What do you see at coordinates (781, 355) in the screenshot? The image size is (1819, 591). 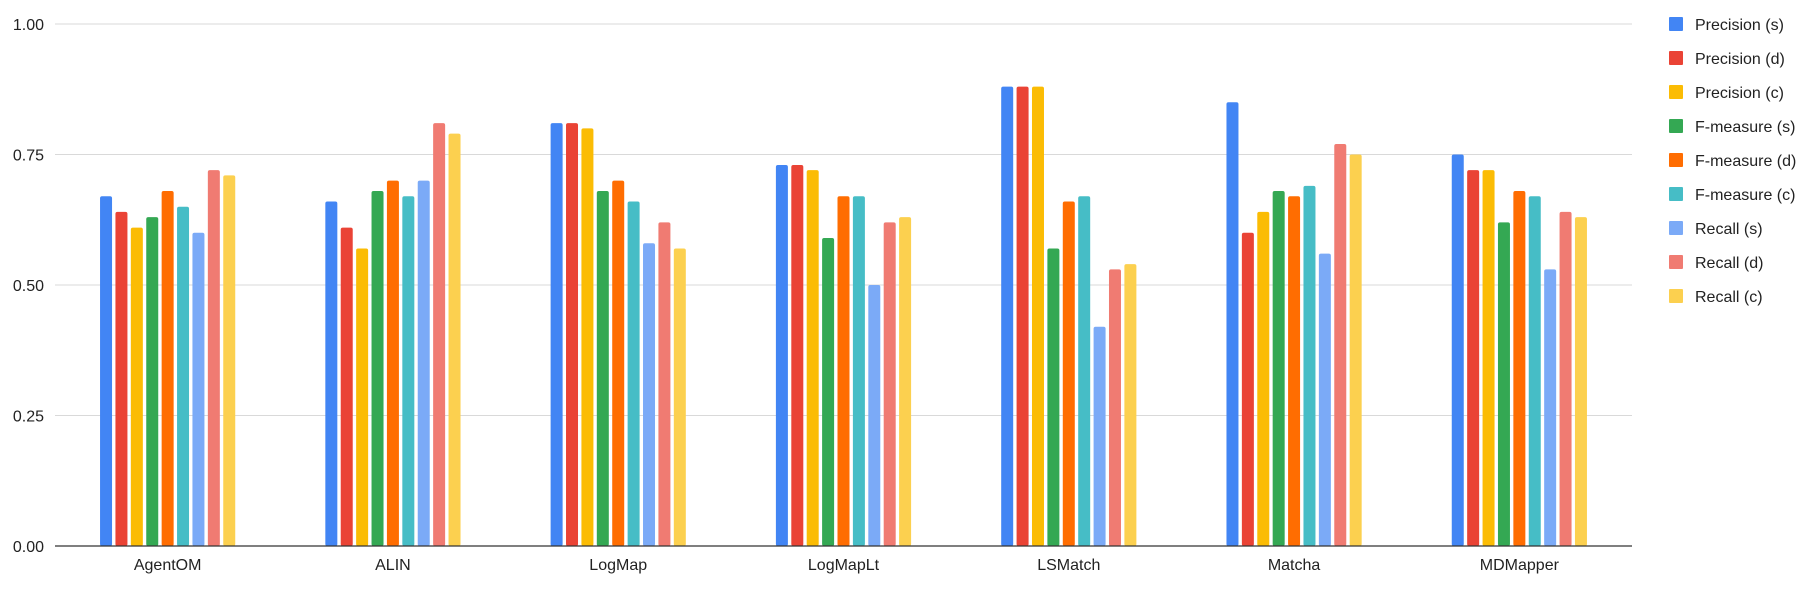 I see `bar: Precision (s): 0.73` at bounding box center [781, 355].